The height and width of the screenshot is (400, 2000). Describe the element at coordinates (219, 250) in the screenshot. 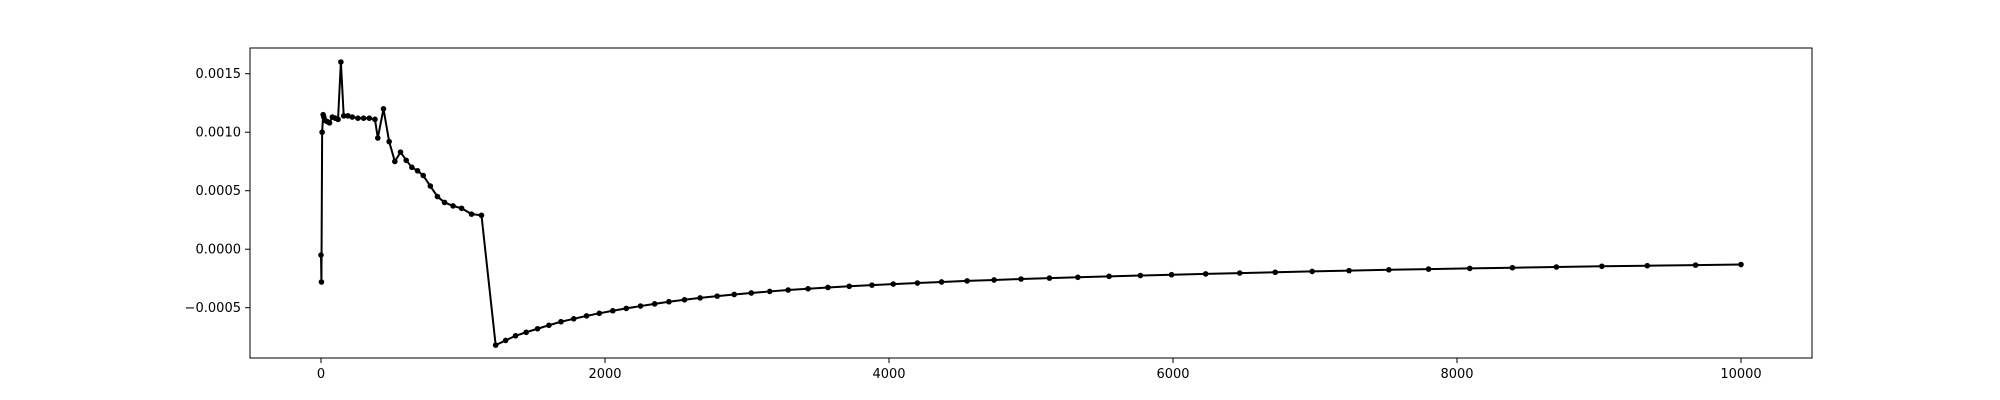

I see `y-tick-label: 0.0000` at that location.